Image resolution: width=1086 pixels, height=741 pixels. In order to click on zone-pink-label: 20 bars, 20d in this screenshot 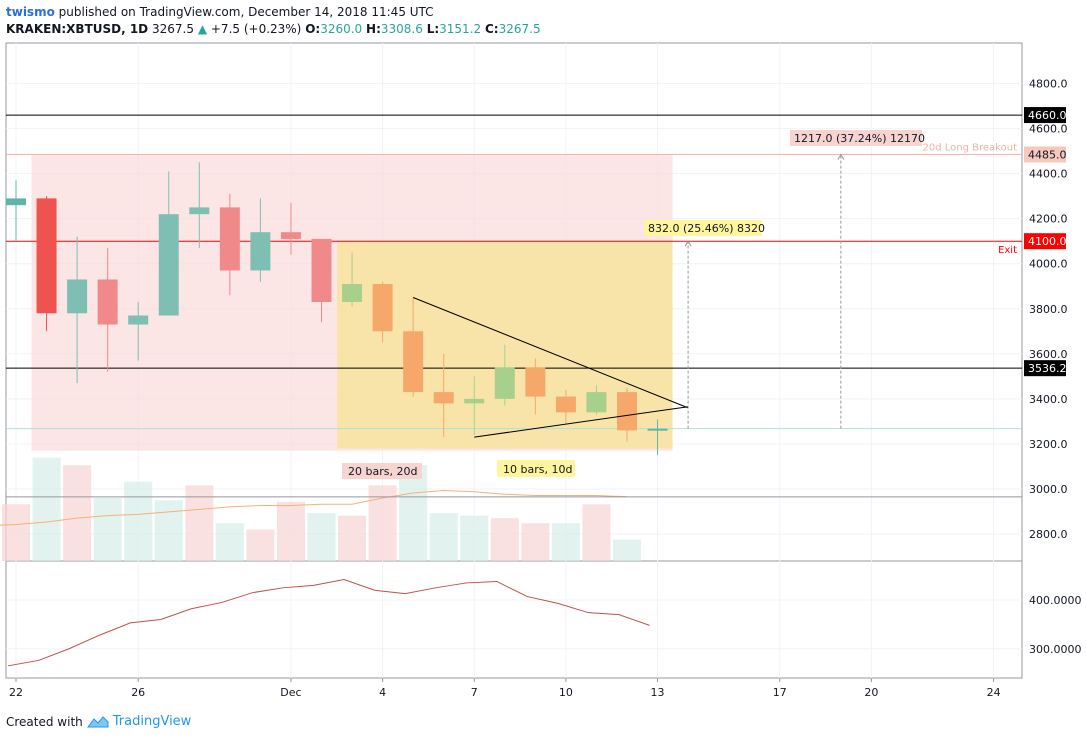, I will do `click(382, 471)`.